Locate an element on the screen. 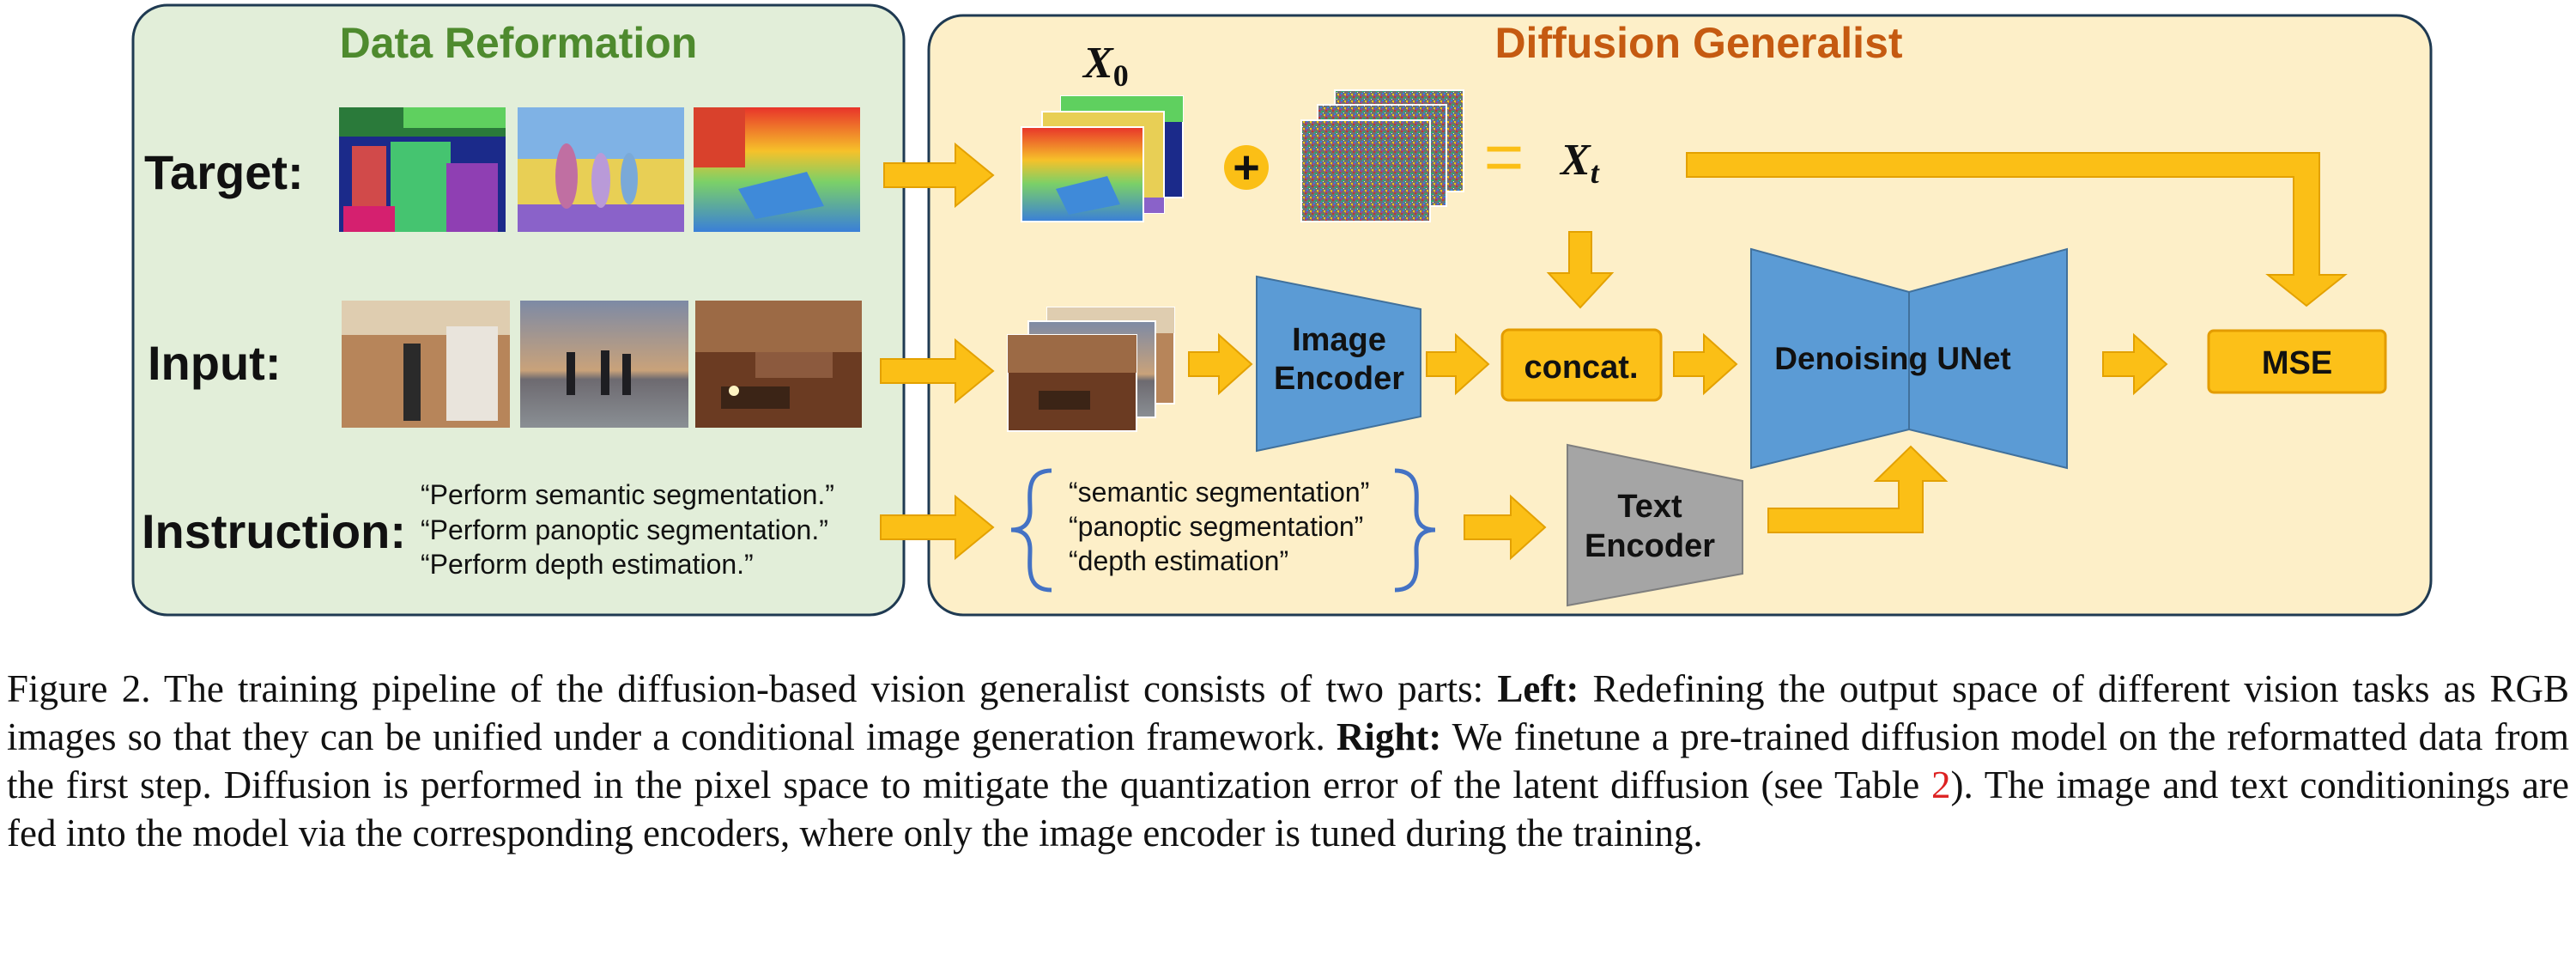  image-encoder-block is located at coordinates (1338, 364).